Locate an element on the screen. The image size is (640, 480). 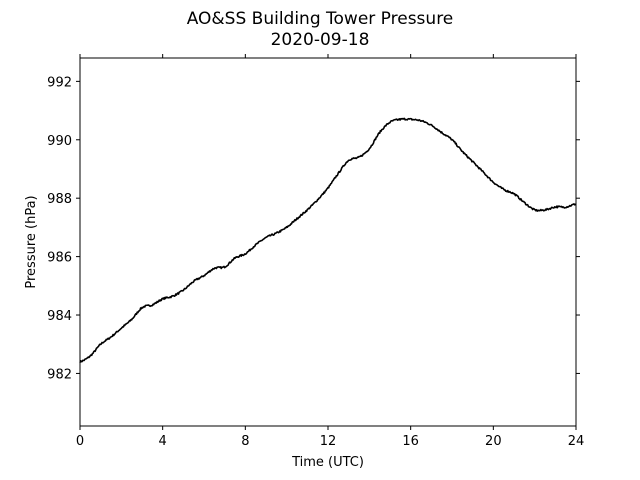
y-tick-label: 986 is located at coordinates (59, 258).